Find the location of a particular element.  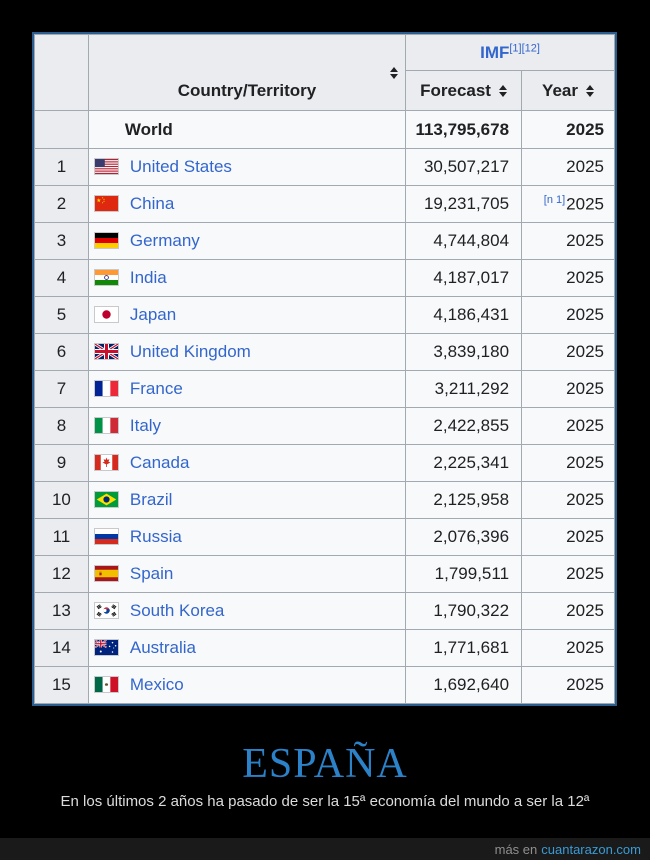

country-header-label: Country/Territory is located at coordinates (247, 90).